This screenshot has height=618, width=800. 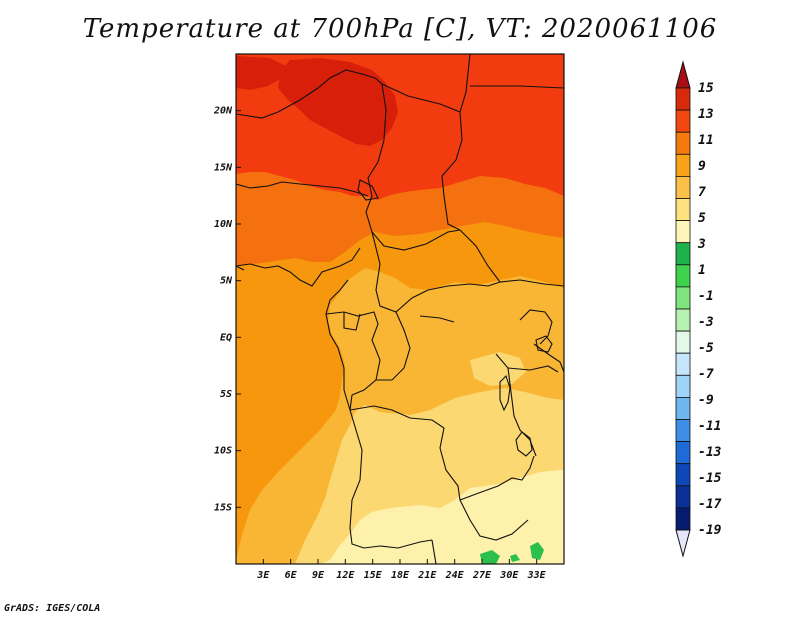 I want to click on colorbar-label: -17, so click(x=710, y=504).